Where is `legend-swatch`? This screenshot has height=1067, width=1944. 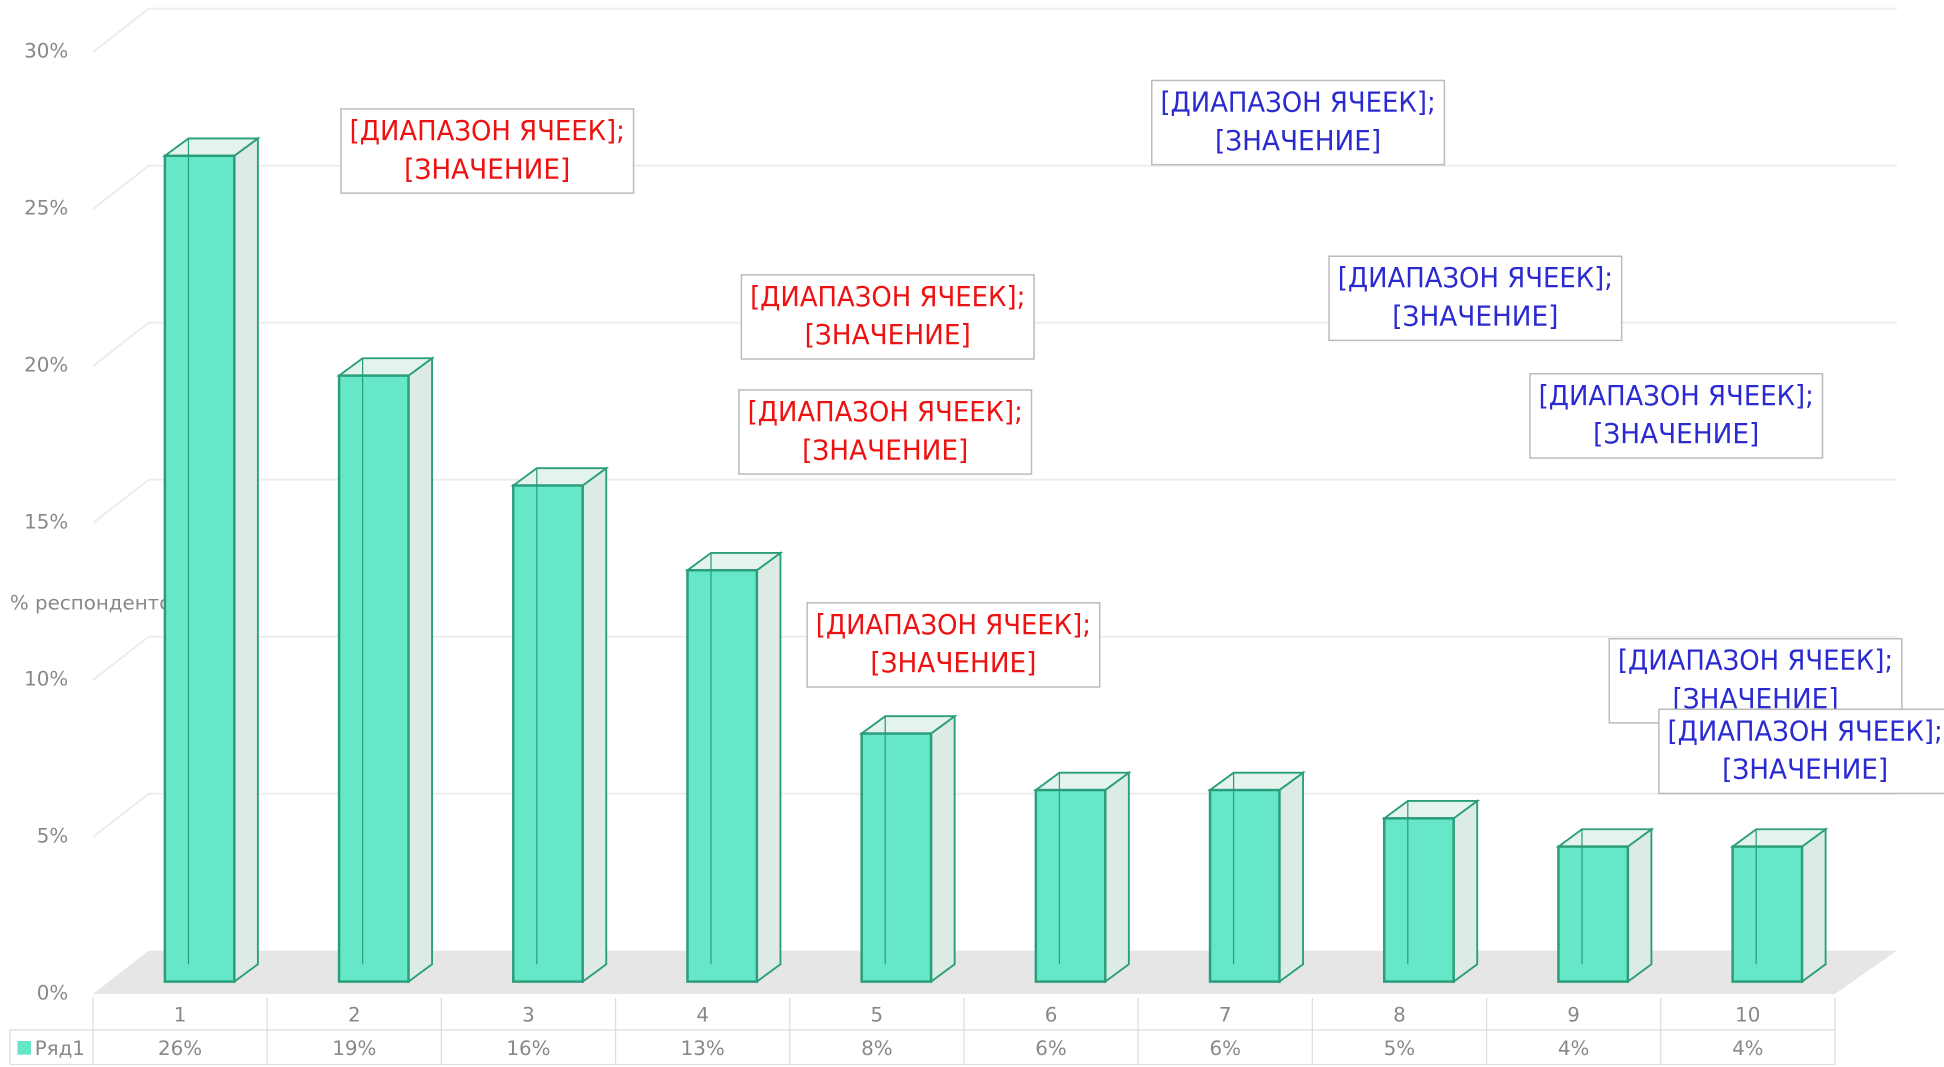 legend-swatch is located at coordinates (24, 1048).